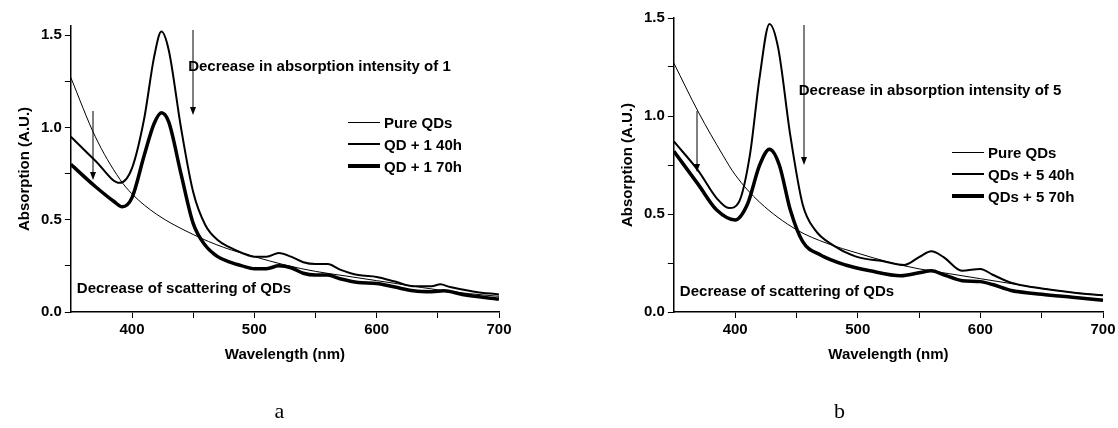 This screenshot has width=1118, height=428. What do you see at coordinates (1031, 196) in the screenshot?
I see `legend-label: QDs + 5 70h` at bounding box center [1031, 196].